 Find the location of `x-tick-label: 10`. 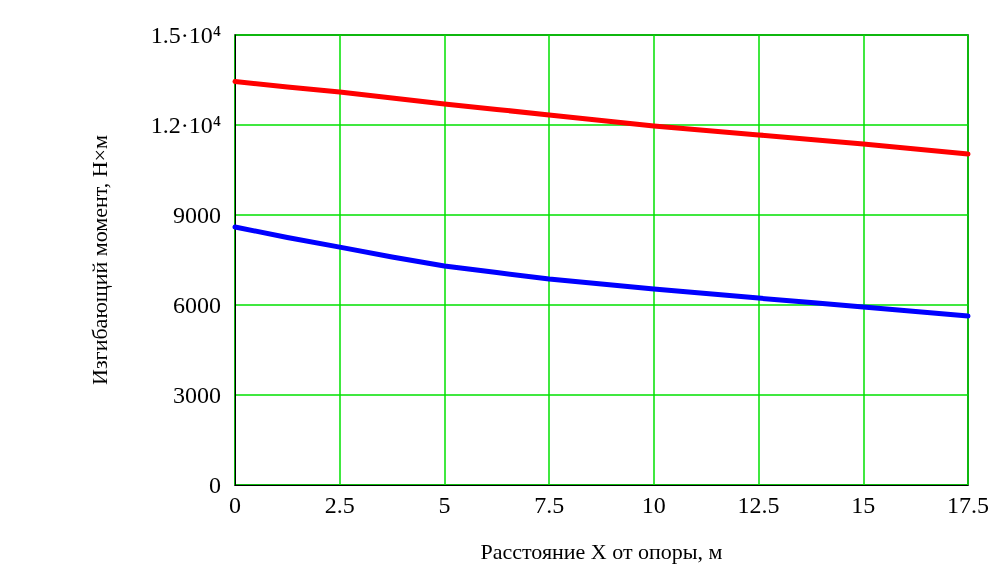

x-tick-label: 10 is located at coordinates (653, 505).